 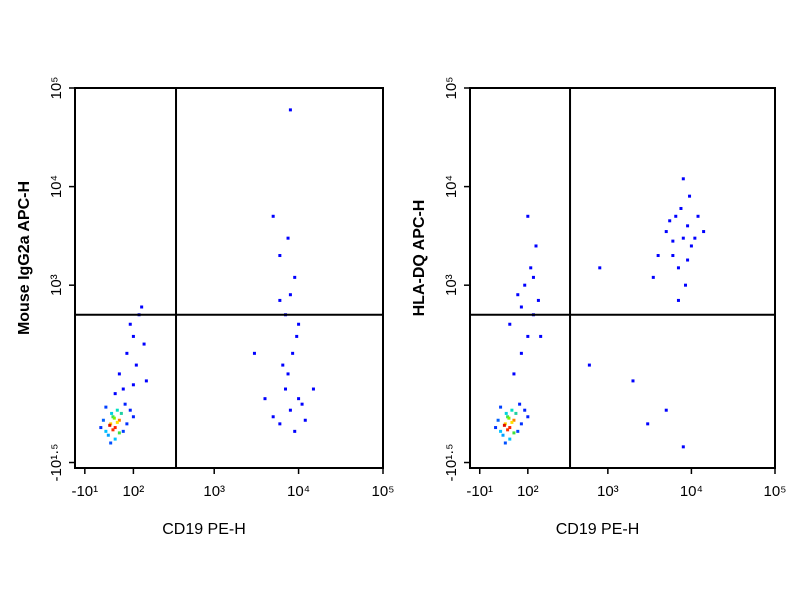 I want to click on x-axis-title: CD19 PE-H, so click(x=598, y=529).